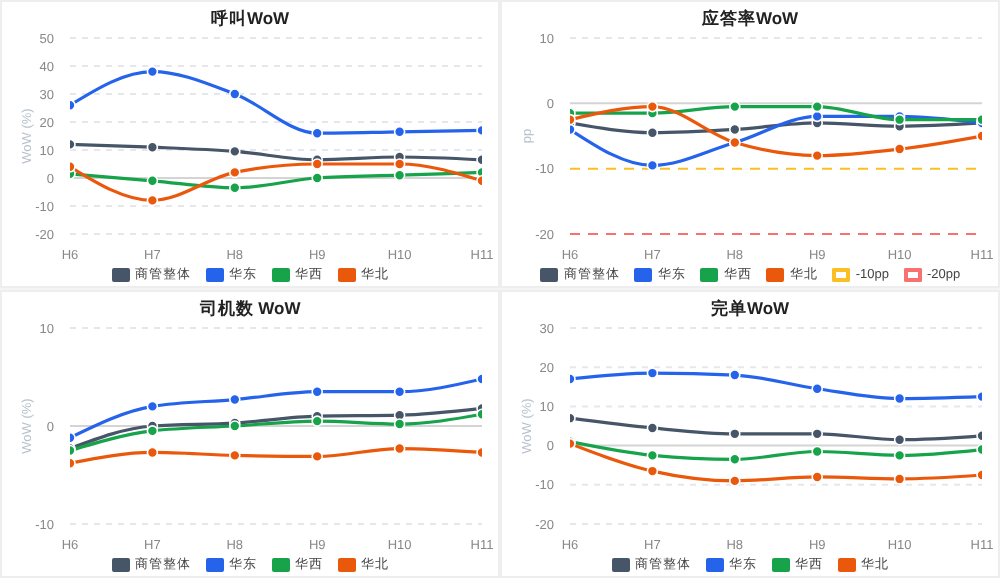 The image size is (1000, 578). I want to click on chart-title: 司机数 WoW, so click(250, 308).